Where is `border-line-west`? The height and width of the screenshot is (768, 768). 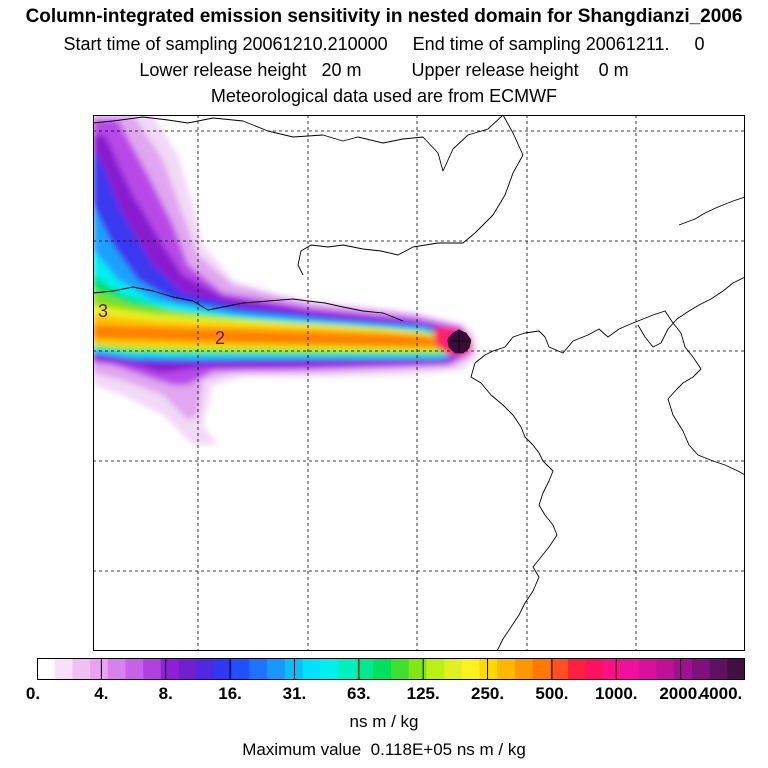 border-line-west is located at coordinates (248, 304).